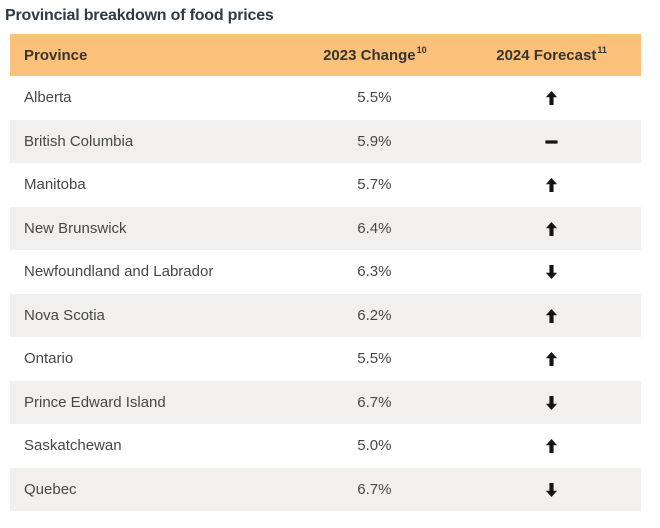  I want to click on table-row: Nova Scotia 6.2%, so click(325, 315).